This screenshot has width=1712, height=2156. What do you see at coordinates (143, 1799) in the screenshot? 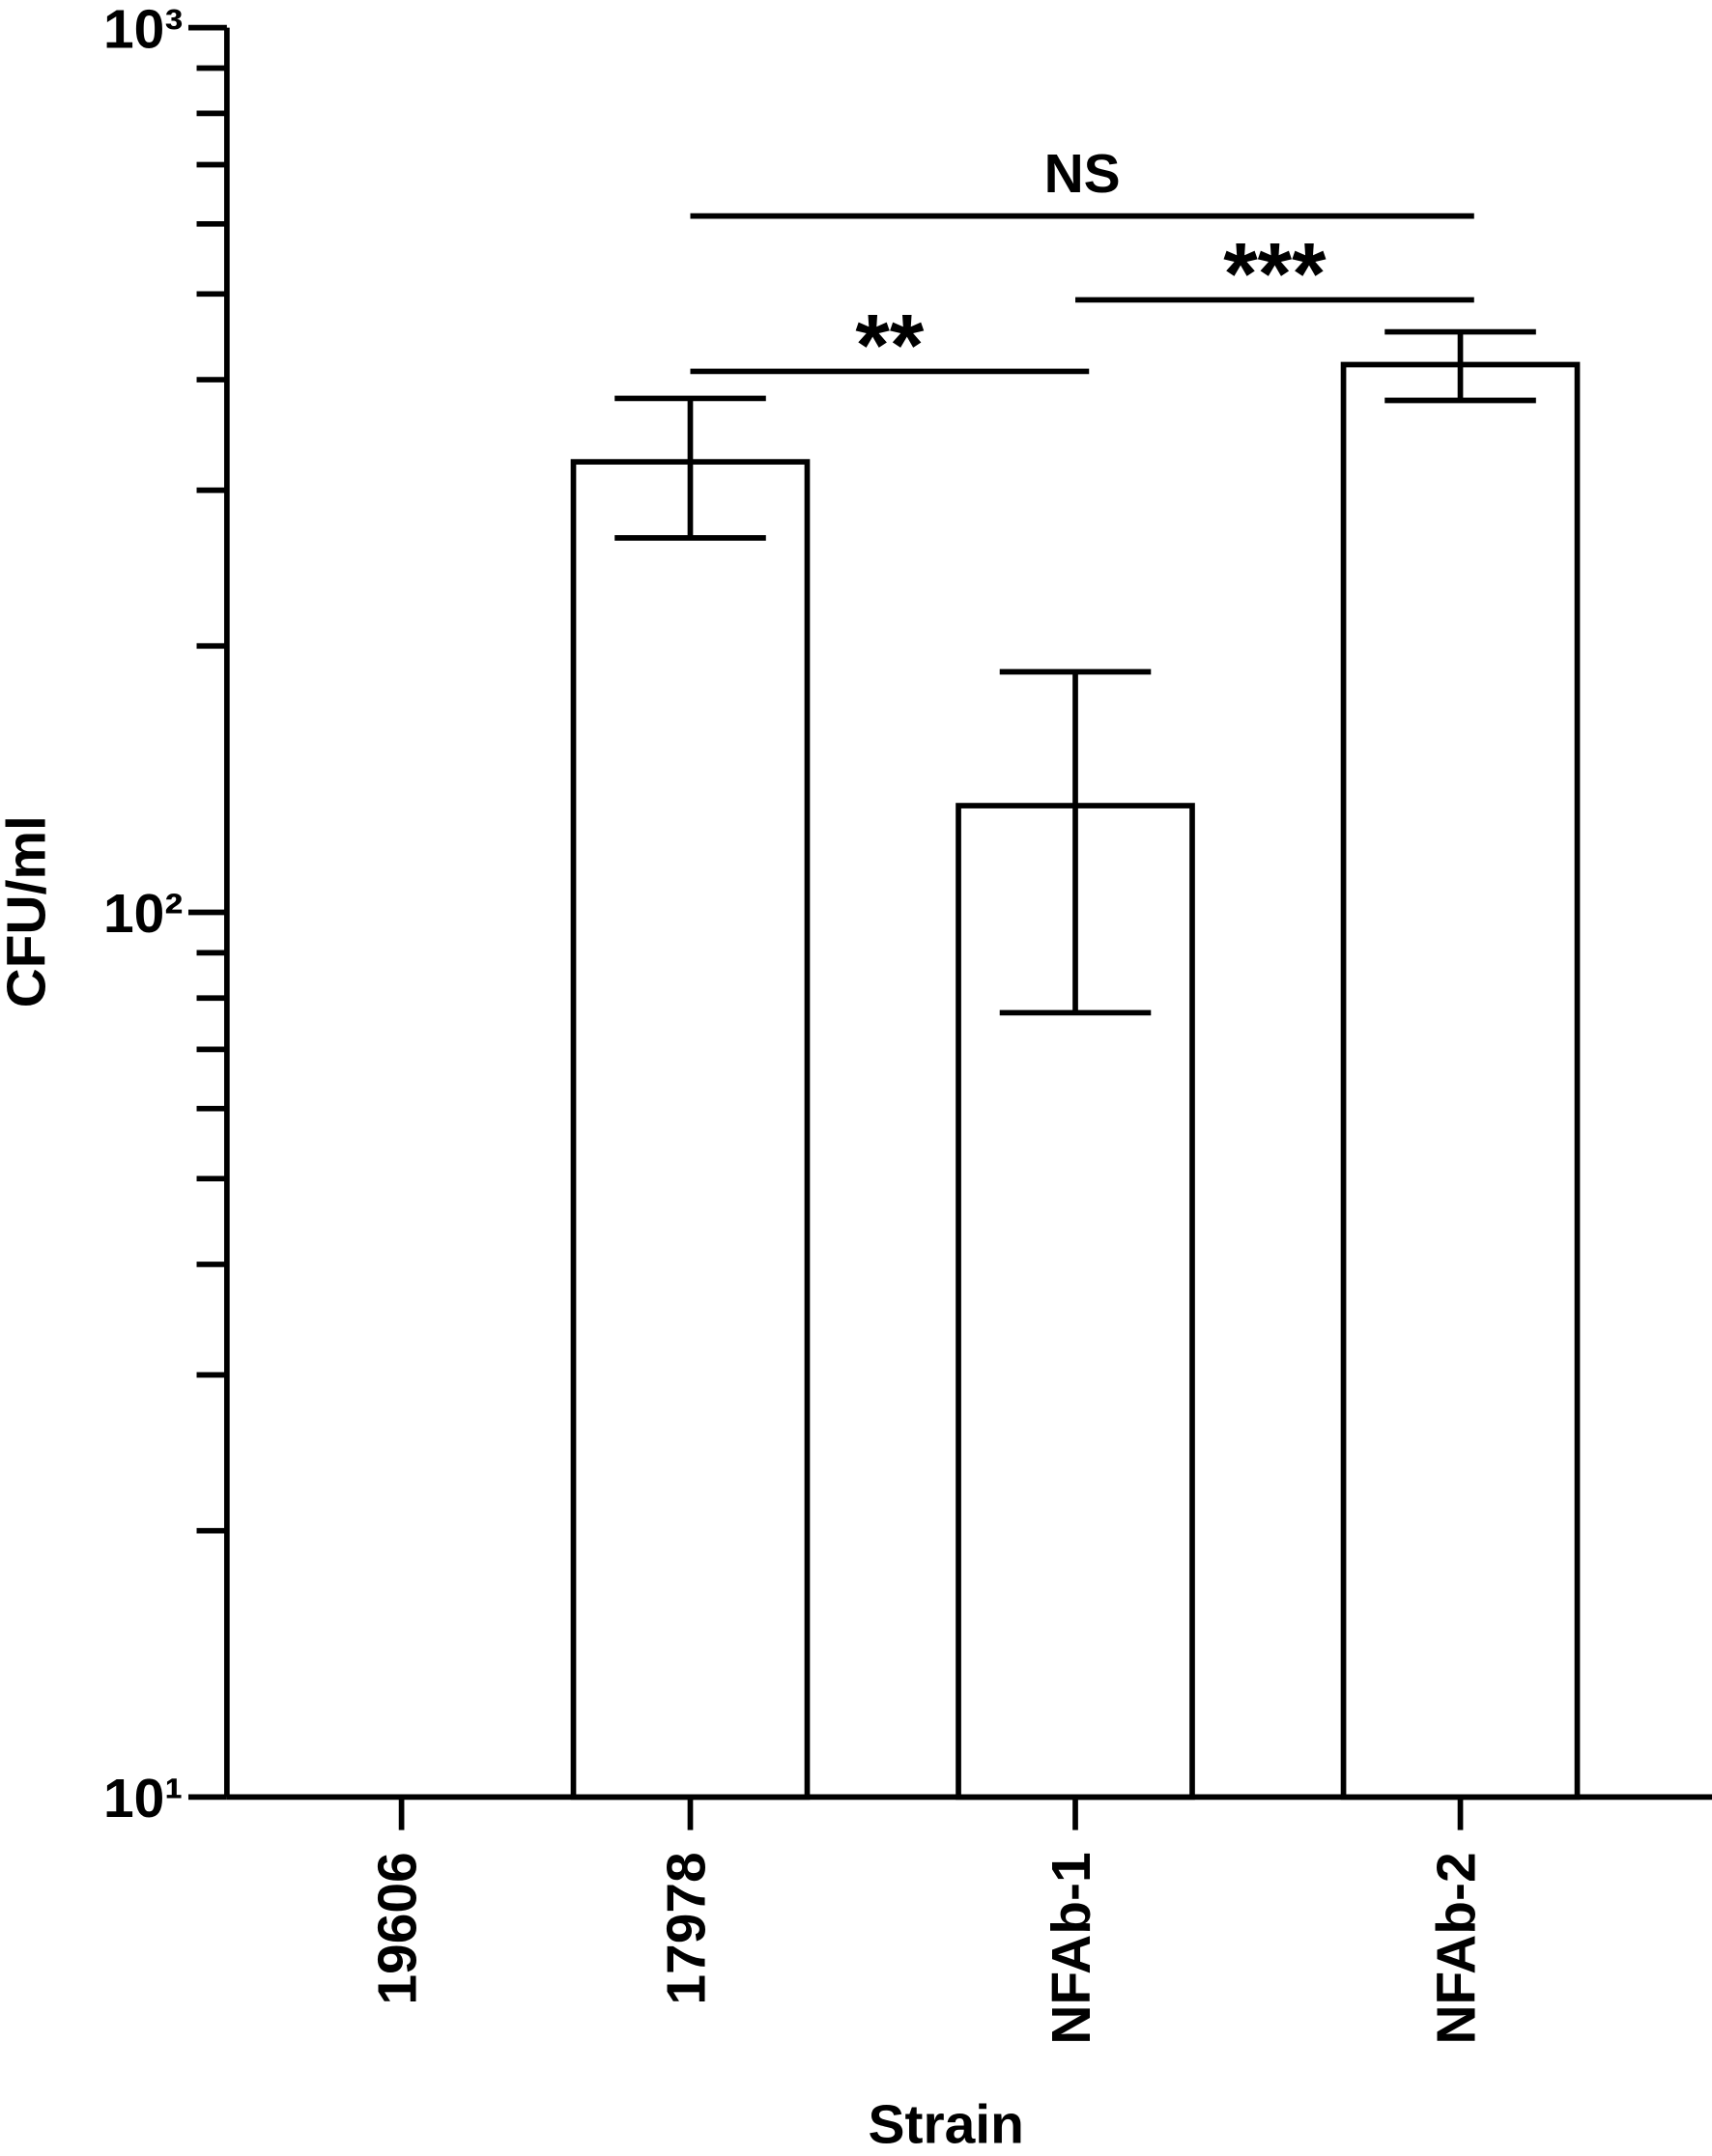
I see `y-tick-label: 10¹` at bounding box center [143, 1799].